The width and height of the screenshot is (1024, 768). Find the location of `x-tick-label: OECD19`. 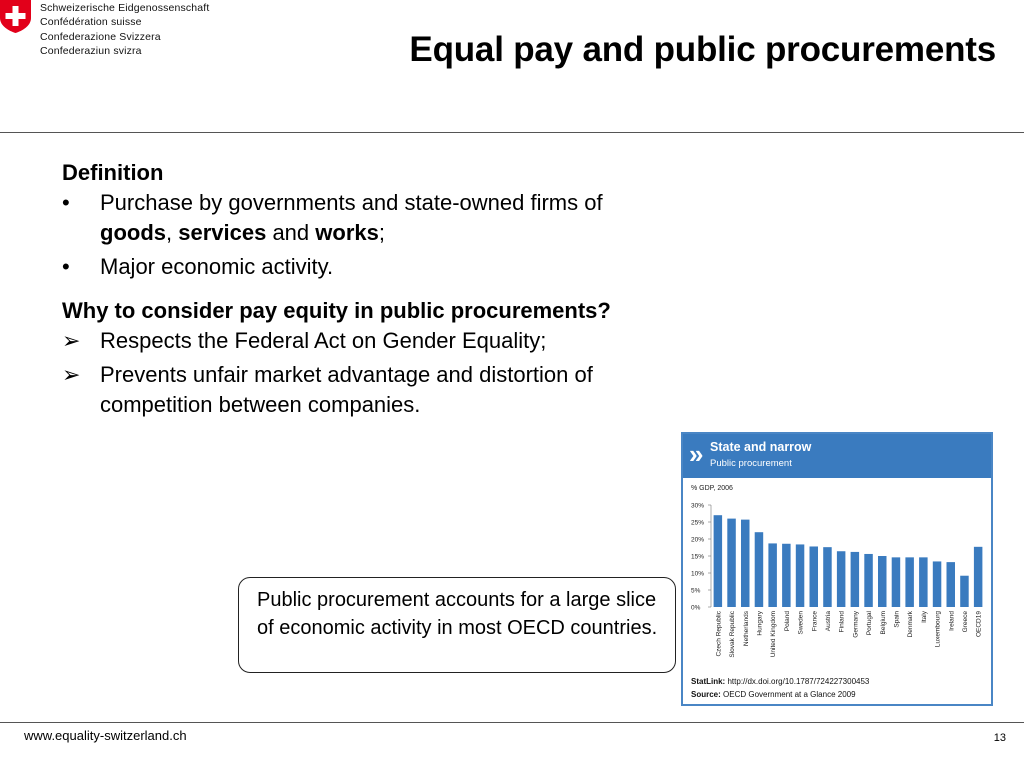

x-tick-label: OECD19 is located at coordinates (979, 624).